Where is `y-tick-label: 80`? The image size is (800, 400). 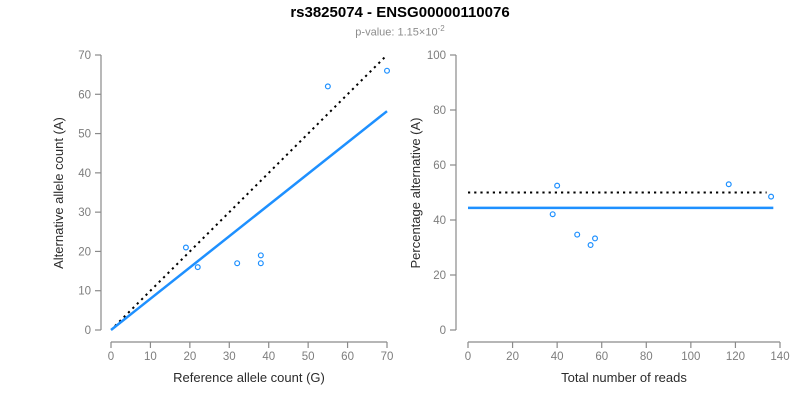
y-tick-label: 80 is located at coordinates (439, 111).